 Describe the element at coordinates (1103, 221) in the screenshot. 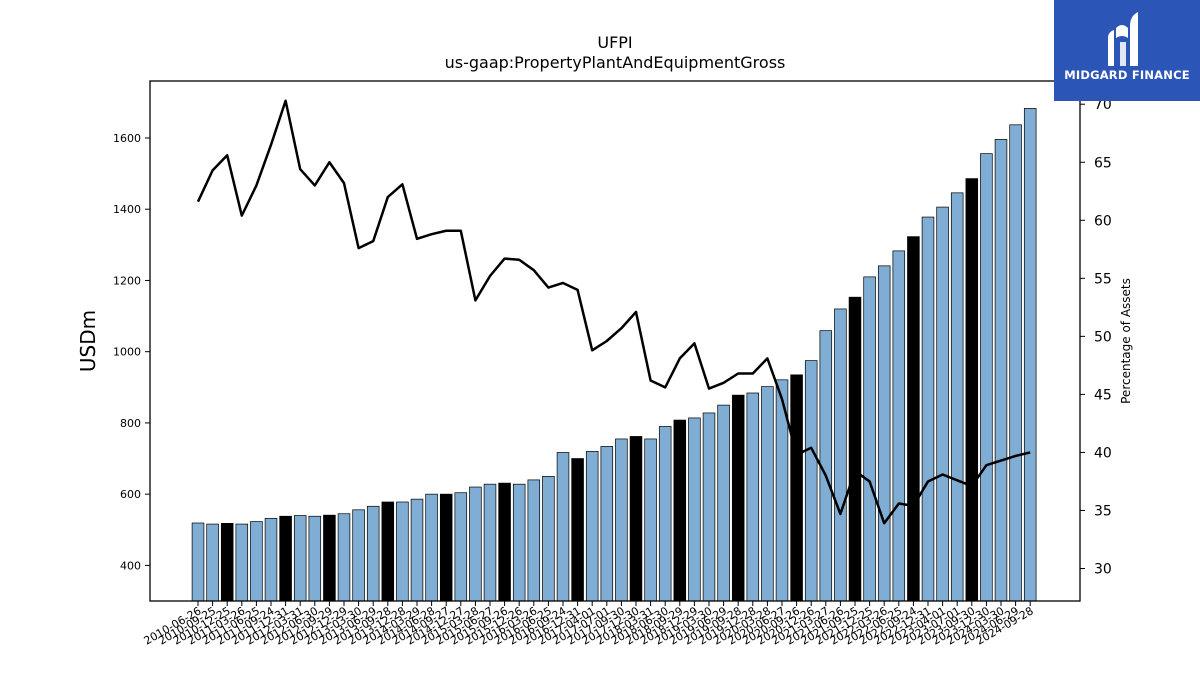

I see `y2-tick-label: 60` at that location.